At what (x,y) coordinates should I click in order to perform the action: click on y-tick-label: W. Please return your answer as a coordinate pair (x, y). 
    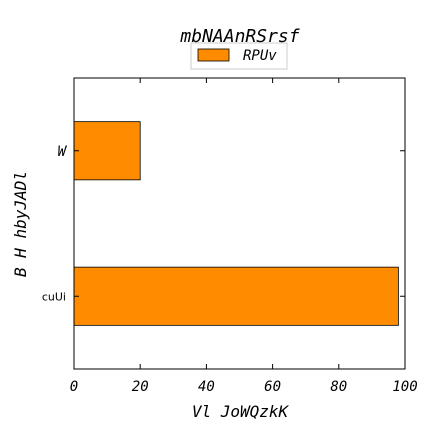
    Looking at the image, I should click on (63, 152).